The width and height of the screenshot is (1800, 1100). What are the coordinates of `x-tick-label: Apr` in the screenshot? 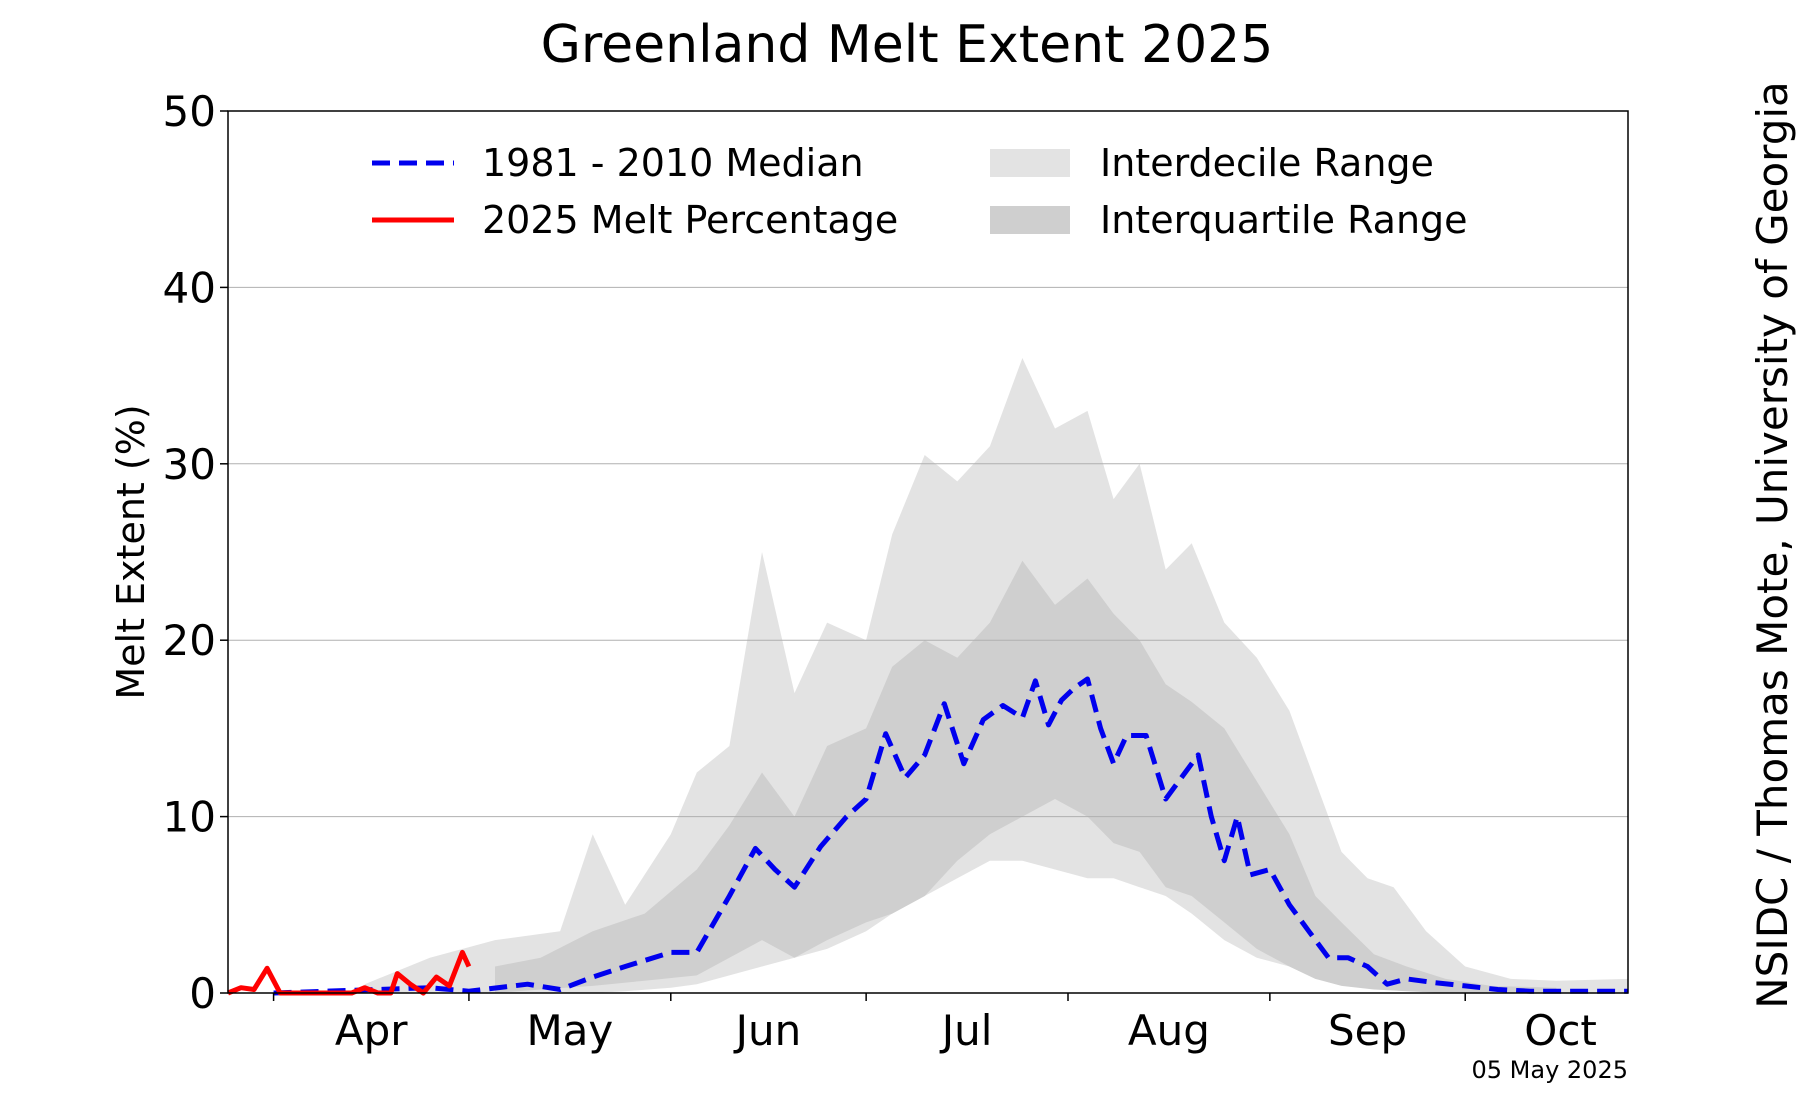 It's located at (371, 1030).